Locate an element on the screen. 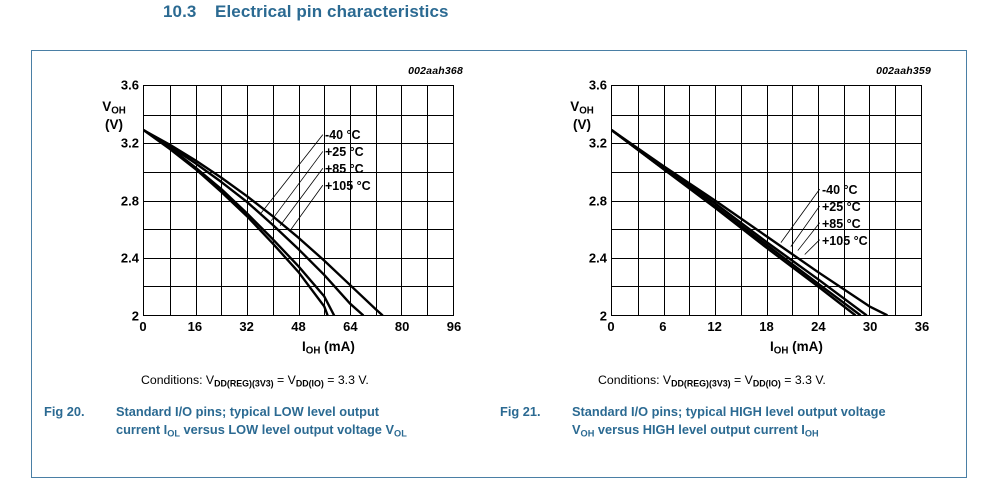 This screenshot has height=492, width=999. x-tick: 48 is located at coordinates (298, 326).